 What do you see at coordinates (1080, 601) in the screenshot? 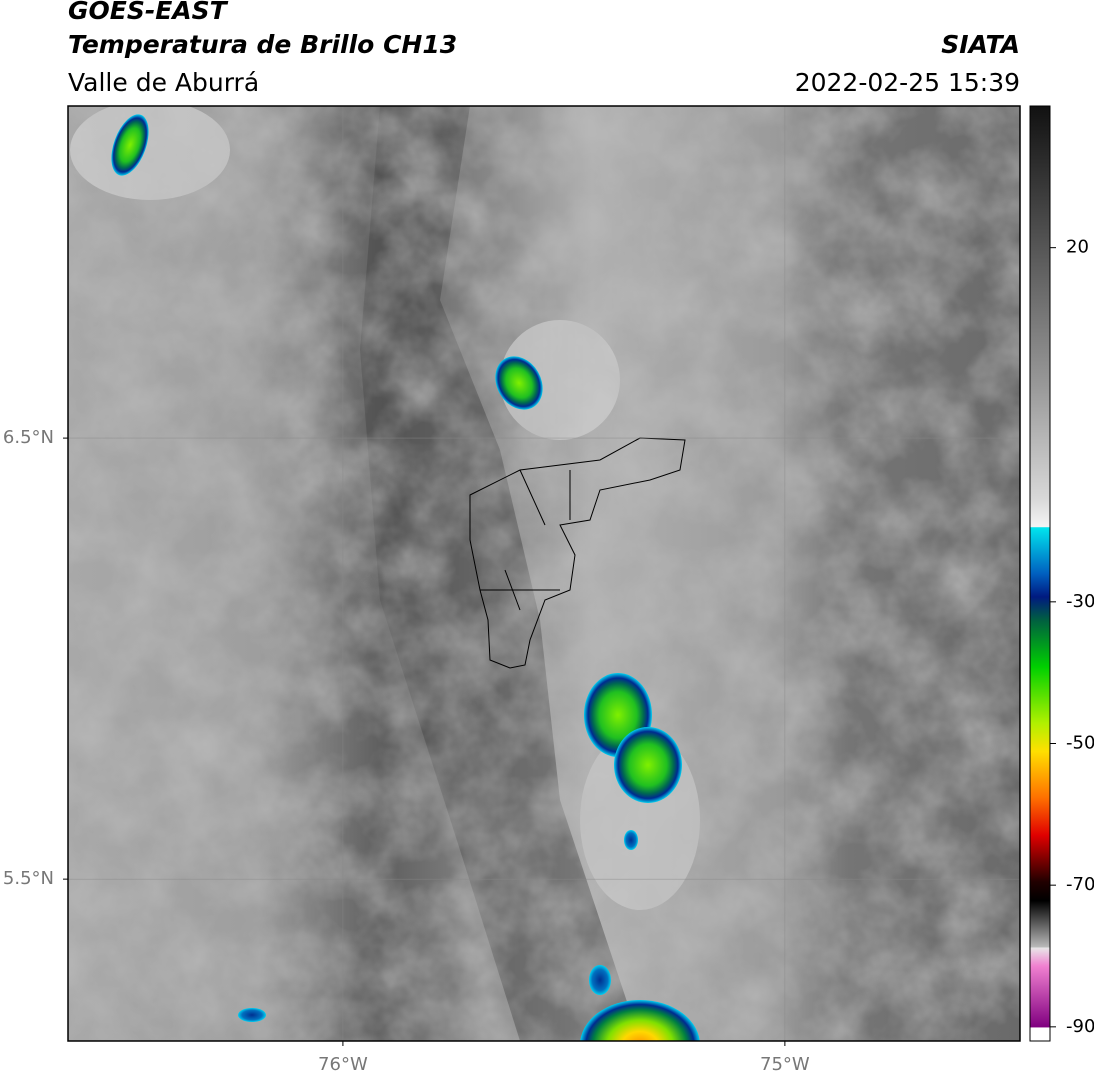
I see `colorbar-tick-label: -30` at bounding box center [1080, 601].